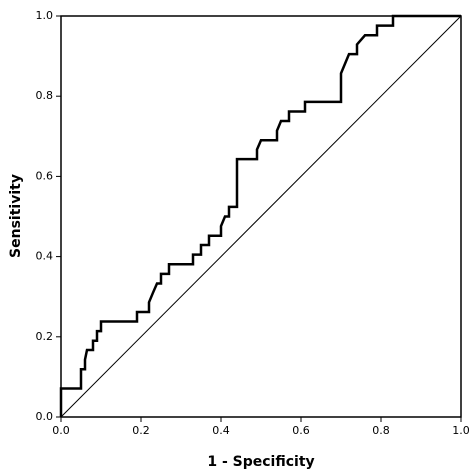  Describe the element at coordinates (45, 15) in the screenshot. I see `y-tick-label: 1.0` at that location.